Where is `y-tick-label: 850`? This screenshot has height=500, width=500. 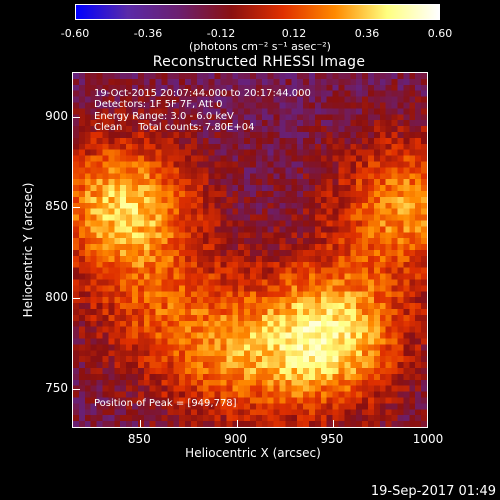
y-tick-label: 850 is located at coordinates (56, 206).